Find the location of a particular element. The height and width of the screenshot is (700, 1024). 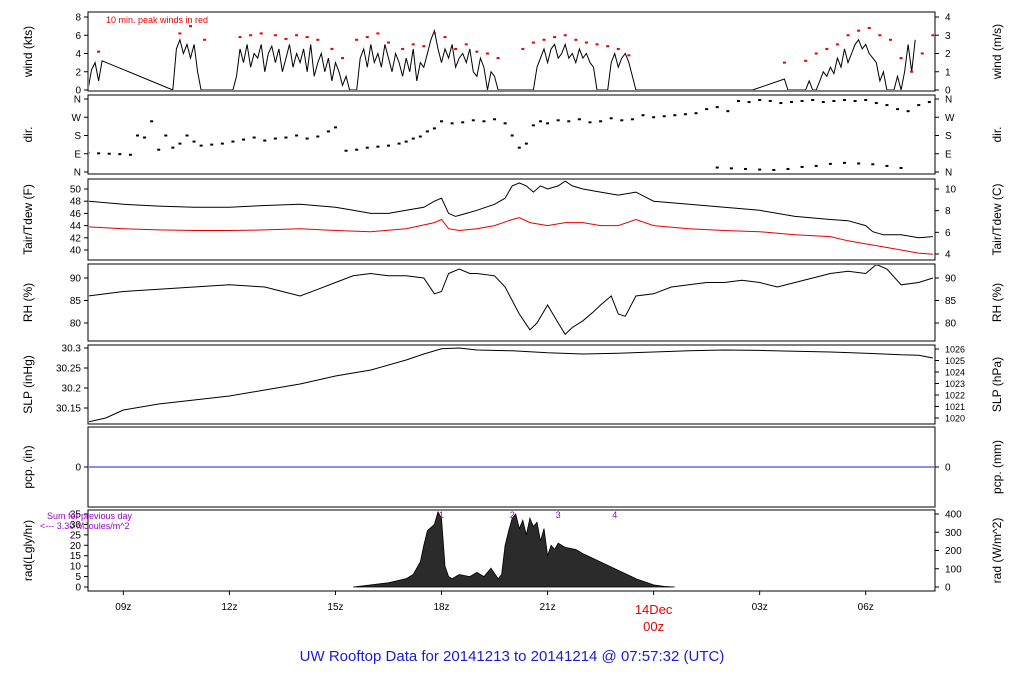

temp-left-axis-label: Tair/Tdew (F) is located at coordinates (28, 219).